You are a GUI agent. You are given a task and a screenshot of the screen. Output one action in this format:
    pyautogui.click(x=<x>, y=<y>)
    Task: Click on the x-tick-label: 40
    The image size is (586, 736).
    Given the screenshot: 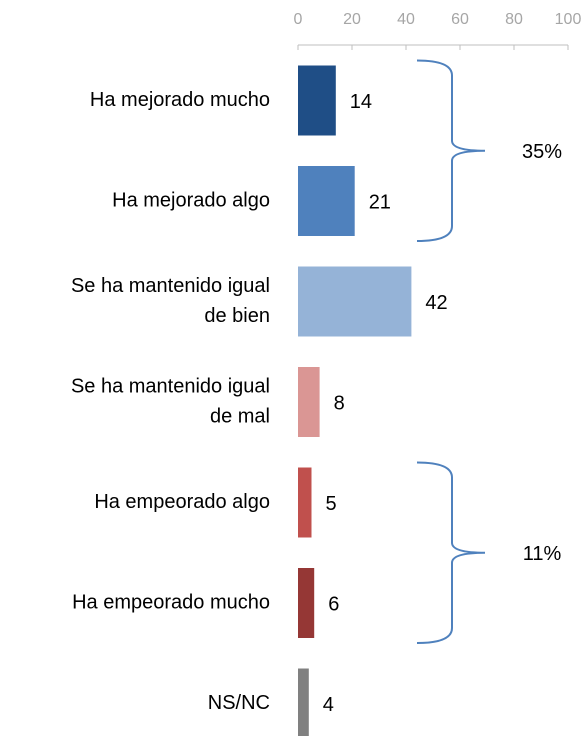 What is the action you would take?
    pyautogui.click(x=406, y=19)
    